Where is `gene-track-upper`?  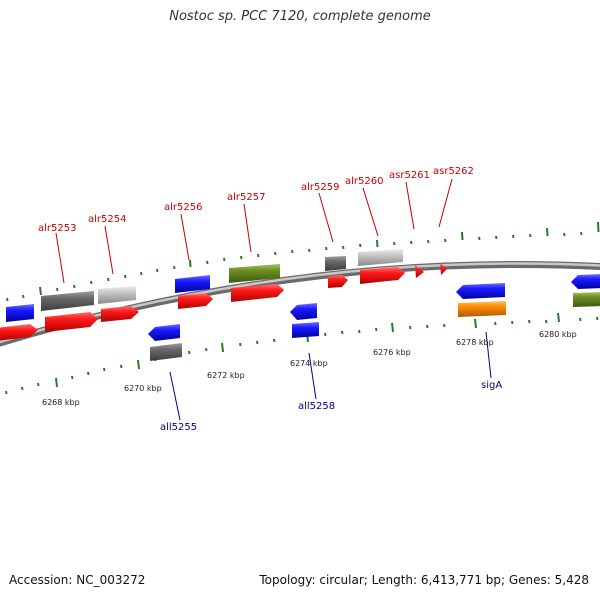 gene-track-upper is located at coordinates (204, 285).